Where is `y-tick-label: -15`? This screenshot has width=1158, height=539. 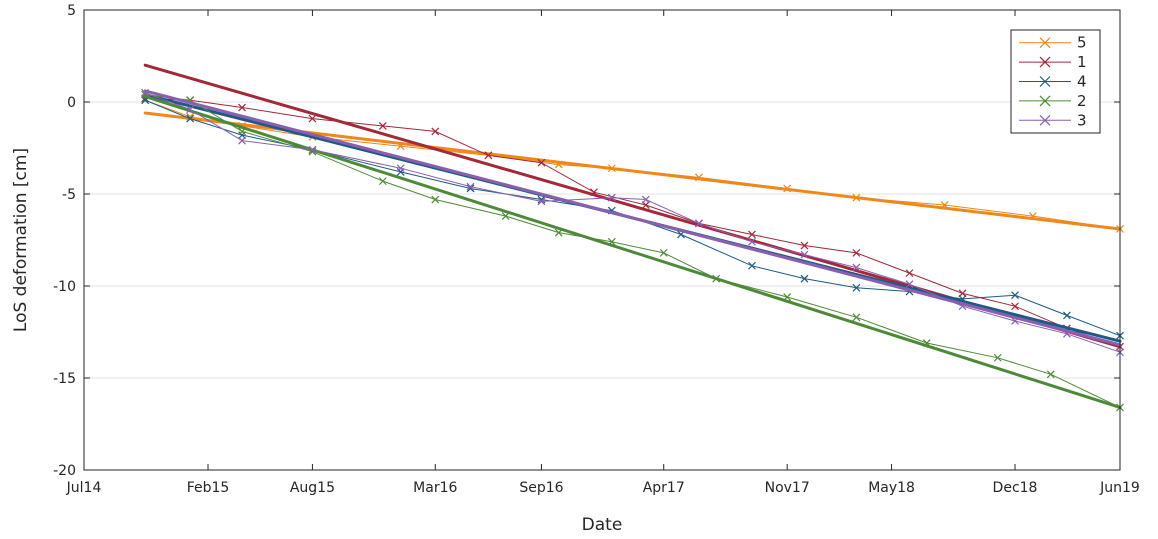
y-tick-label: -15 is located at coordinates (64, 379).